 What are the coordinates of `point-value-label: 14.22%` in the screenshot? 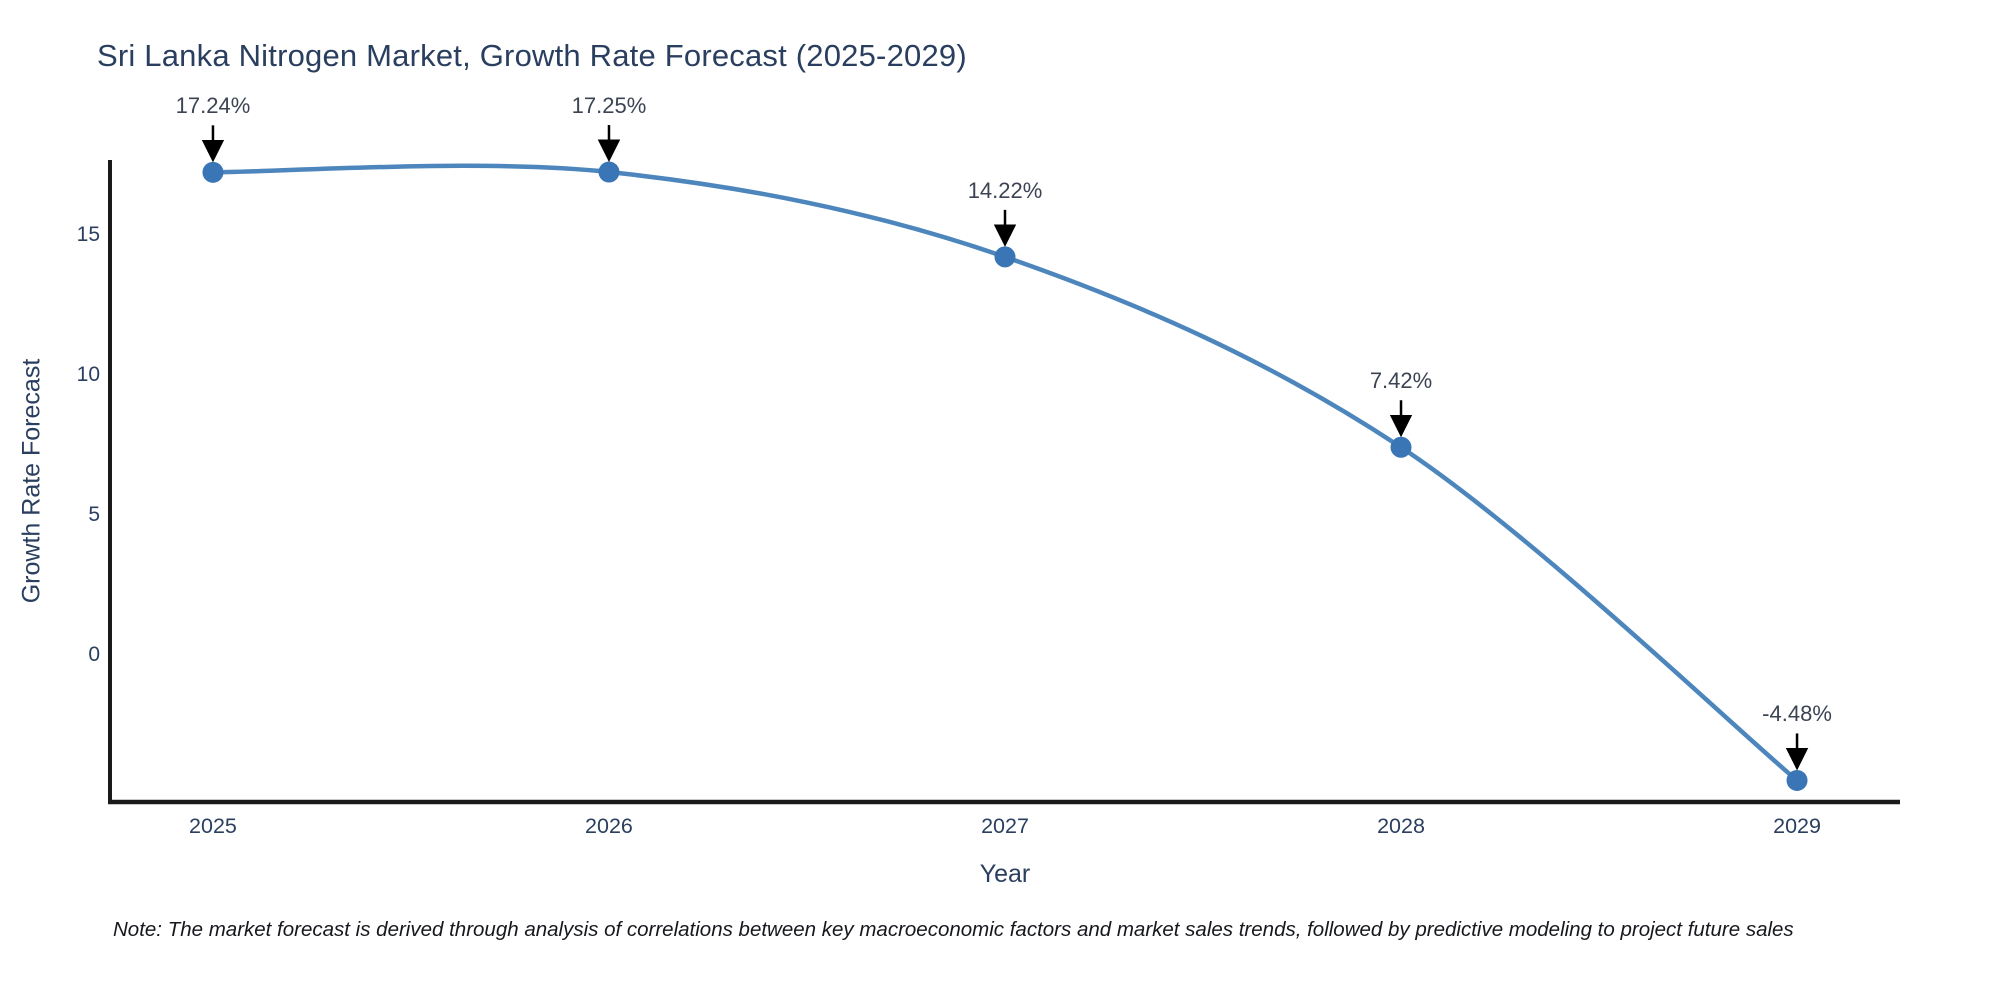 It's located at (1005, 190).